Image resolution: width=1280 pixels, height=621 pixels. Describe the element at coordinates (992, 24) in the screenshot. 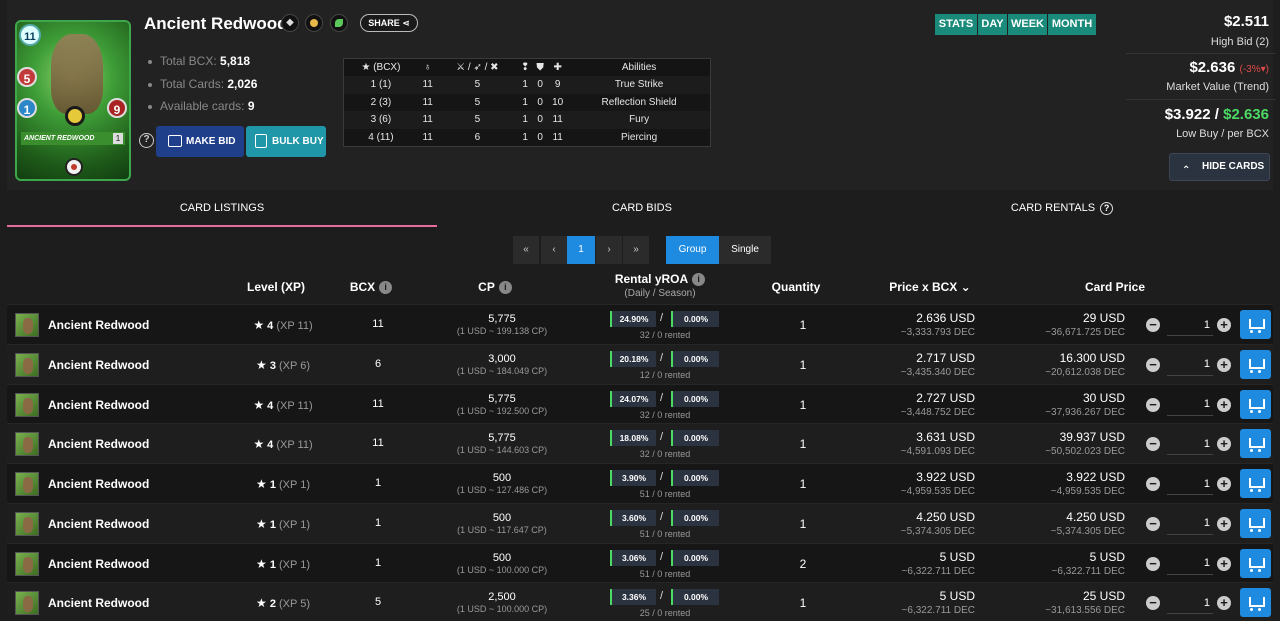

I see `day-button: DAY` at that location.